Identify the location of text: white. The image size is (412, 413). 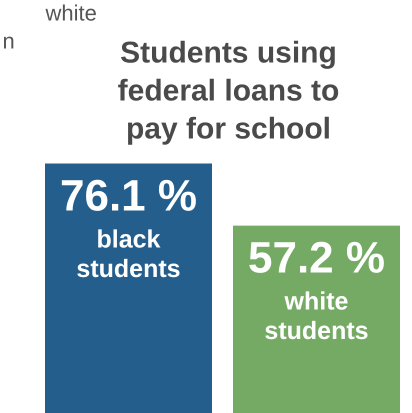
(70, 13).